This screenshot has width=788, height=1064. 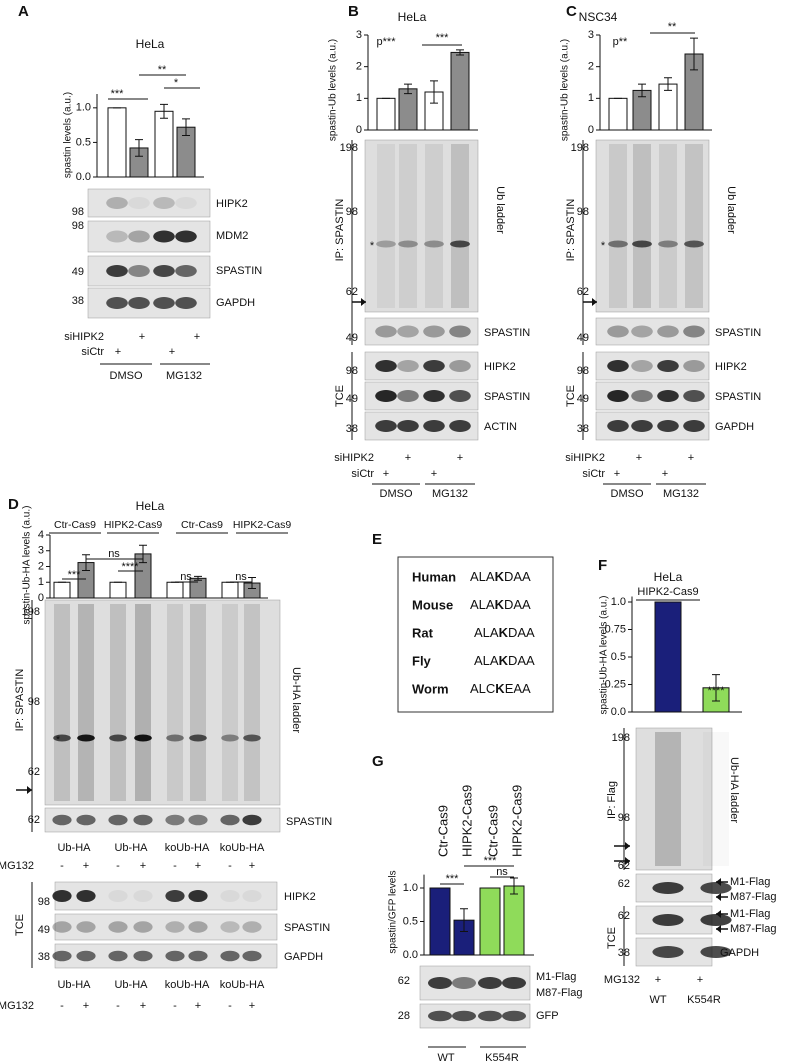 What do you see at coordinates (432, 604) in the screenshot?
I see `species: Mouse` at bounding box center [432, 604].